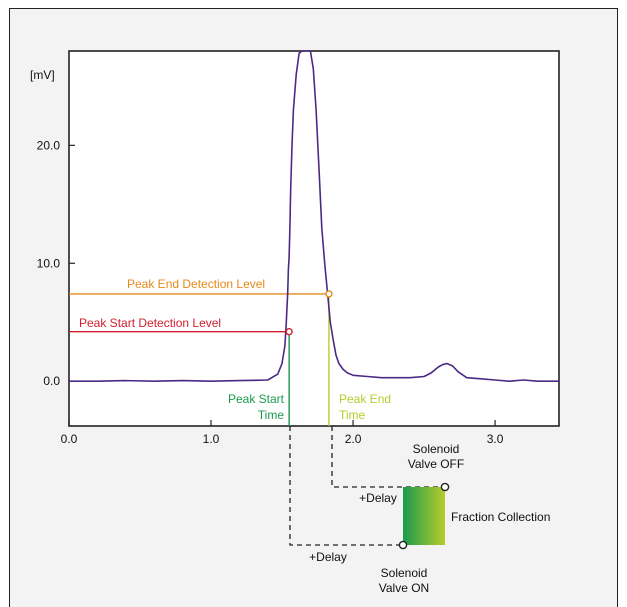 This screenshot has width=627, height=607. I want to click on peak-end-level-label: Peak End Detection Level, so click(196, 284).